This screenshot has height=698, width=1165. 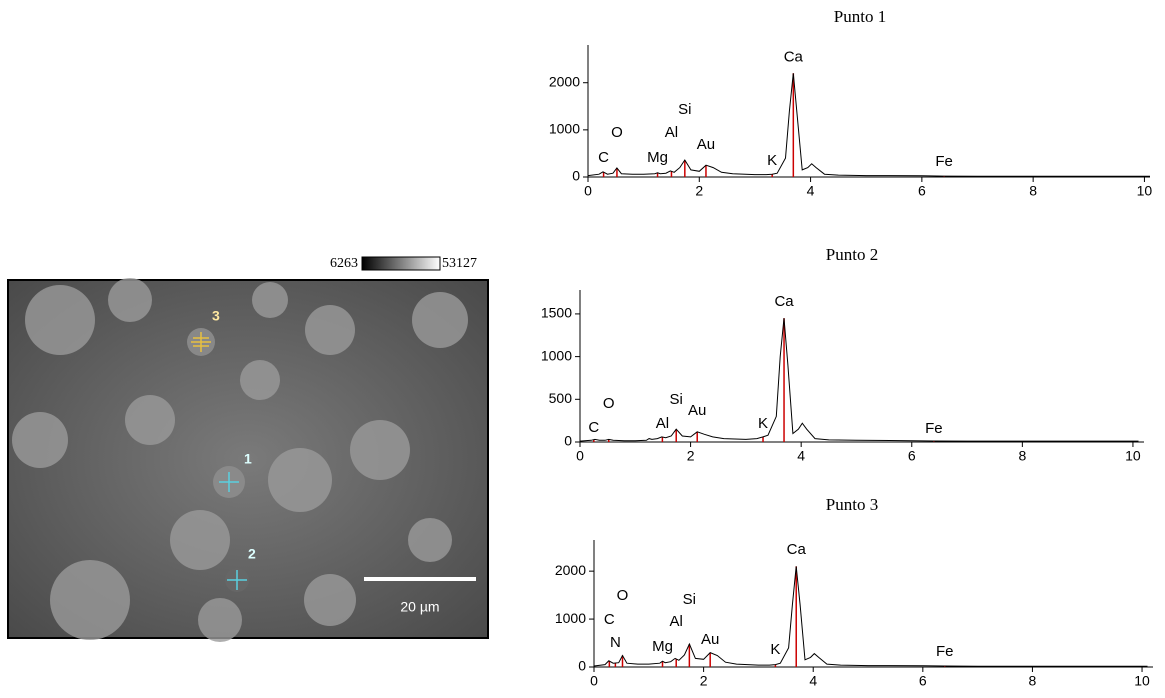 What do you see at coordinates (615, 642) in the screenshot?
I see `element-label: N` at bounding box center [615, 642].